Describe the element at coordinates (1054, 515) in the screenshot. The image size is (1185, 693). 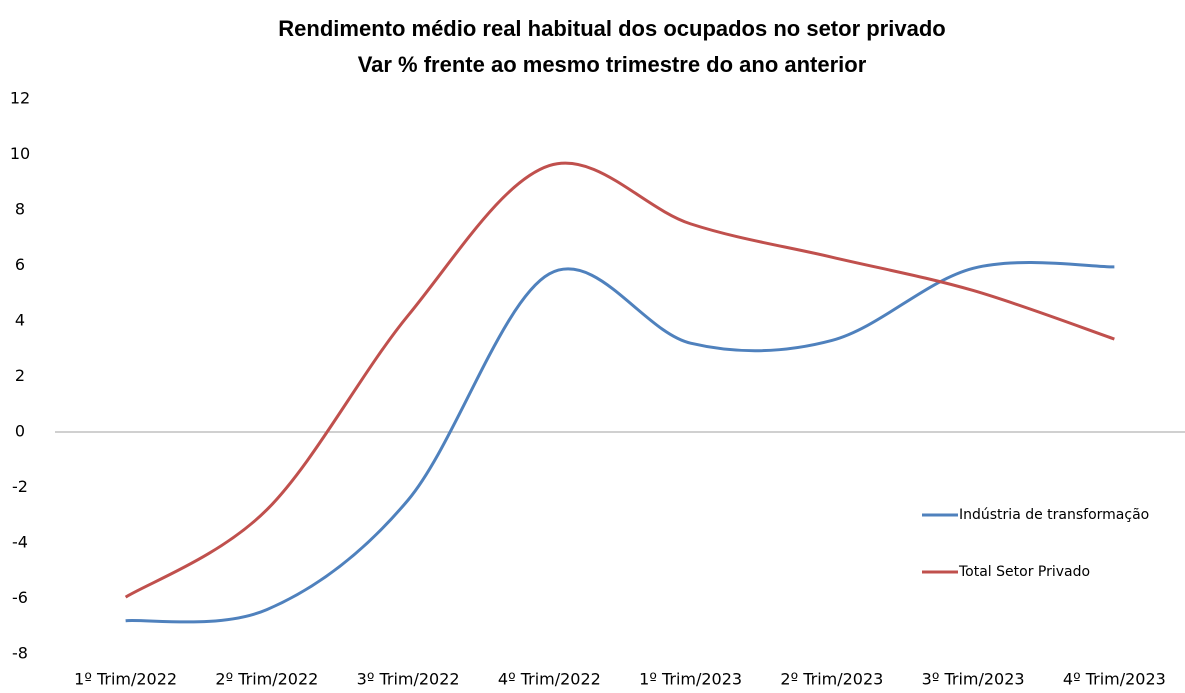
I see `legend-label: Indústria de transformação` at that location.